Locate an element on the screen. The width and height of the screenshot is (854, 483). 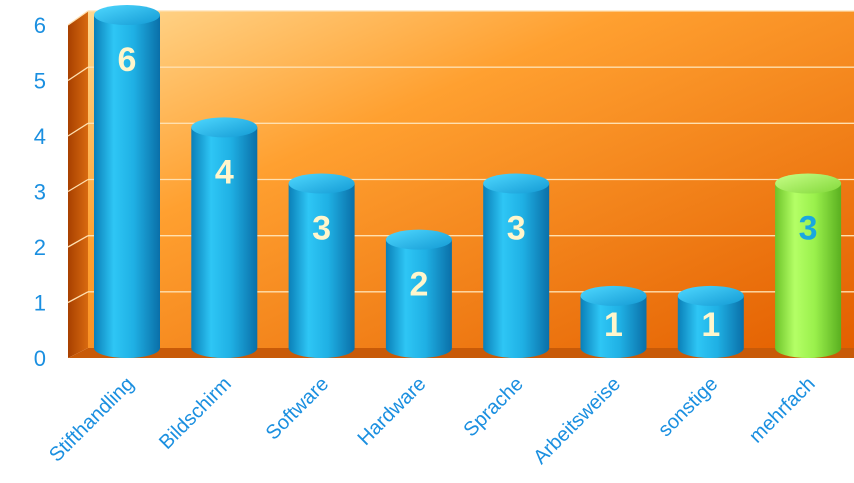
x-tick-label: Stifthandling is located at coordinates (91, 419).